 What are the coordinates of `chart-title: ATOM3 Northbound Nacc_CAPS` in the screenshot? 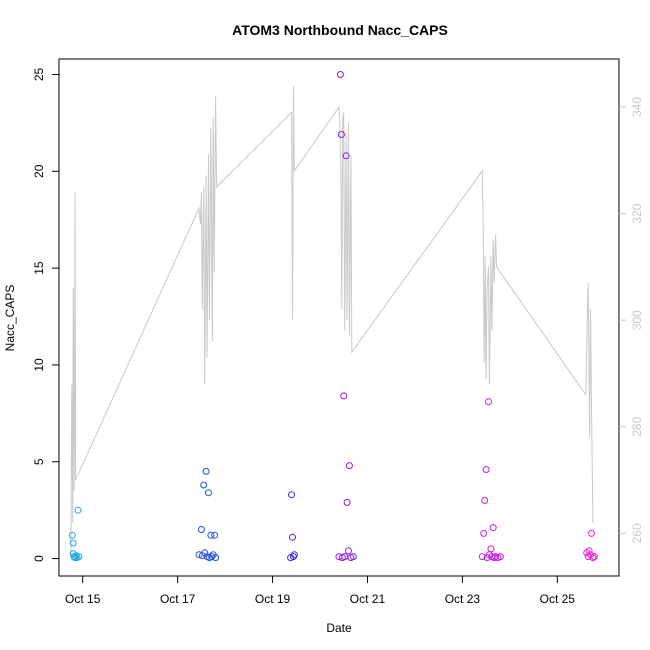 It's located at (340, 30).